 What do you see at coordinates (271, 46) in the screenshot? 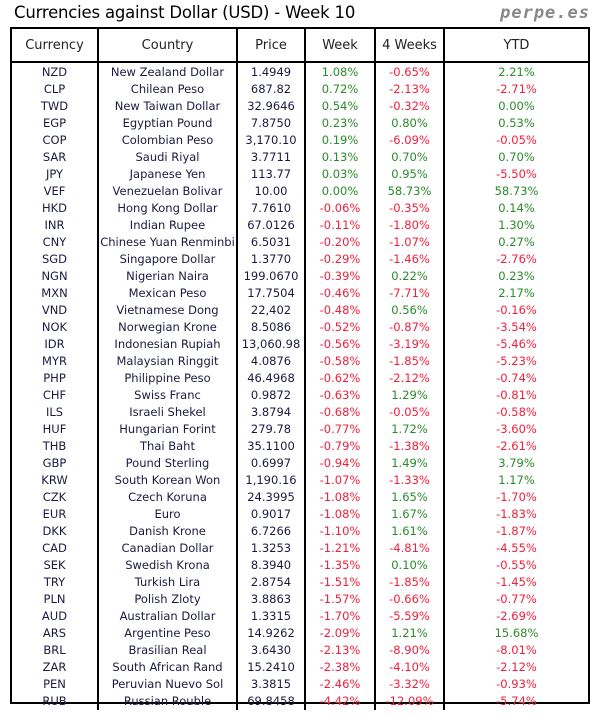
I see `column-header-price: Price` at bounding box center [271, 46].